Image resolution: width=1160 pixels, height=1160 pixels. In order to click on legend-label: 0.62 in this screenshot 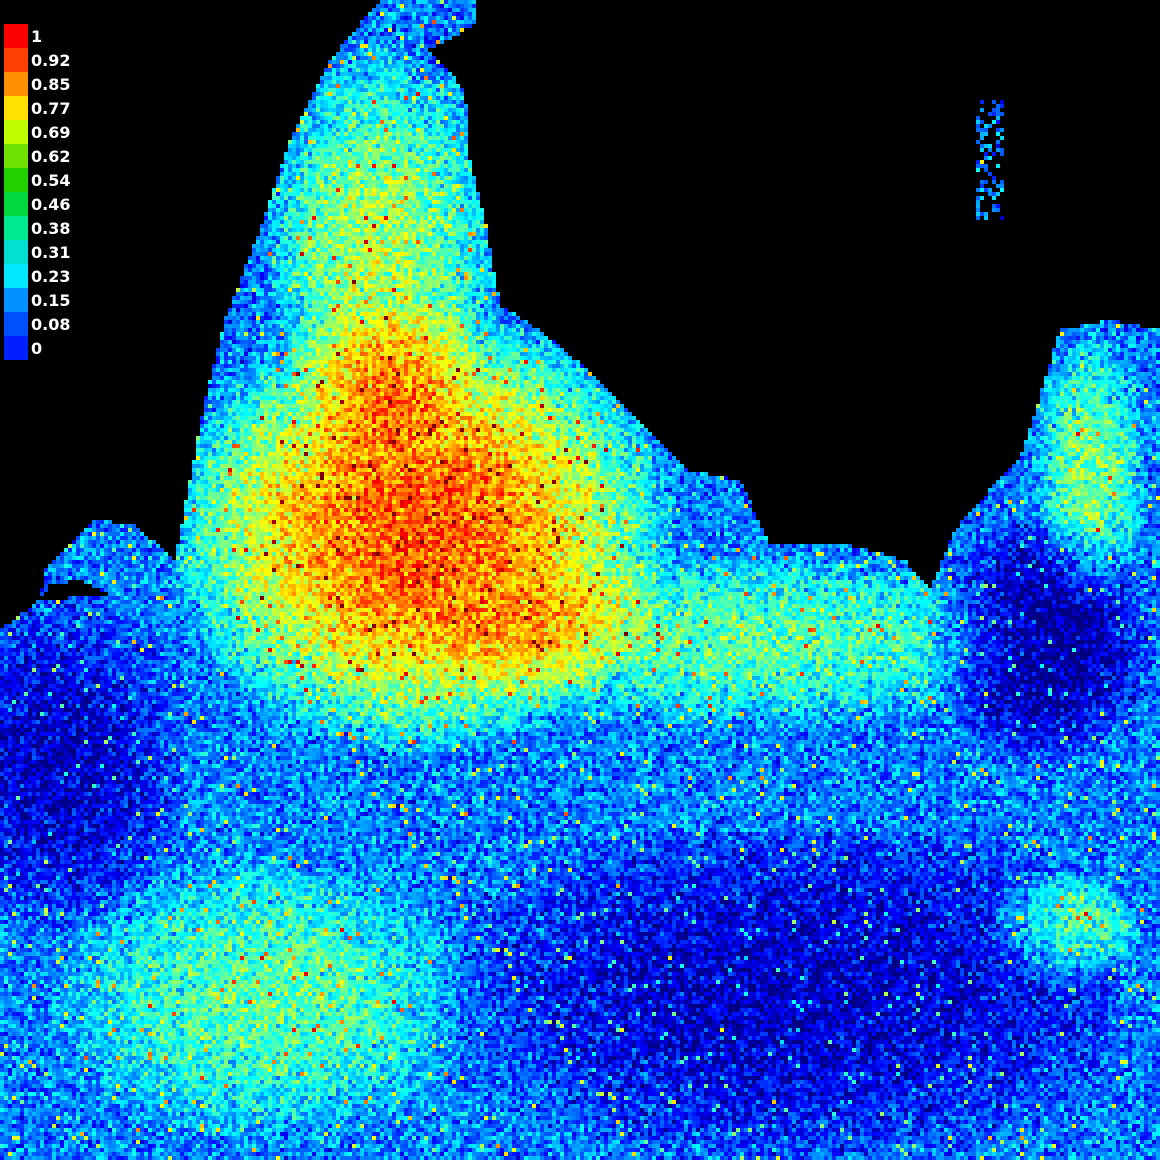, I will do `click(51, 156)`.